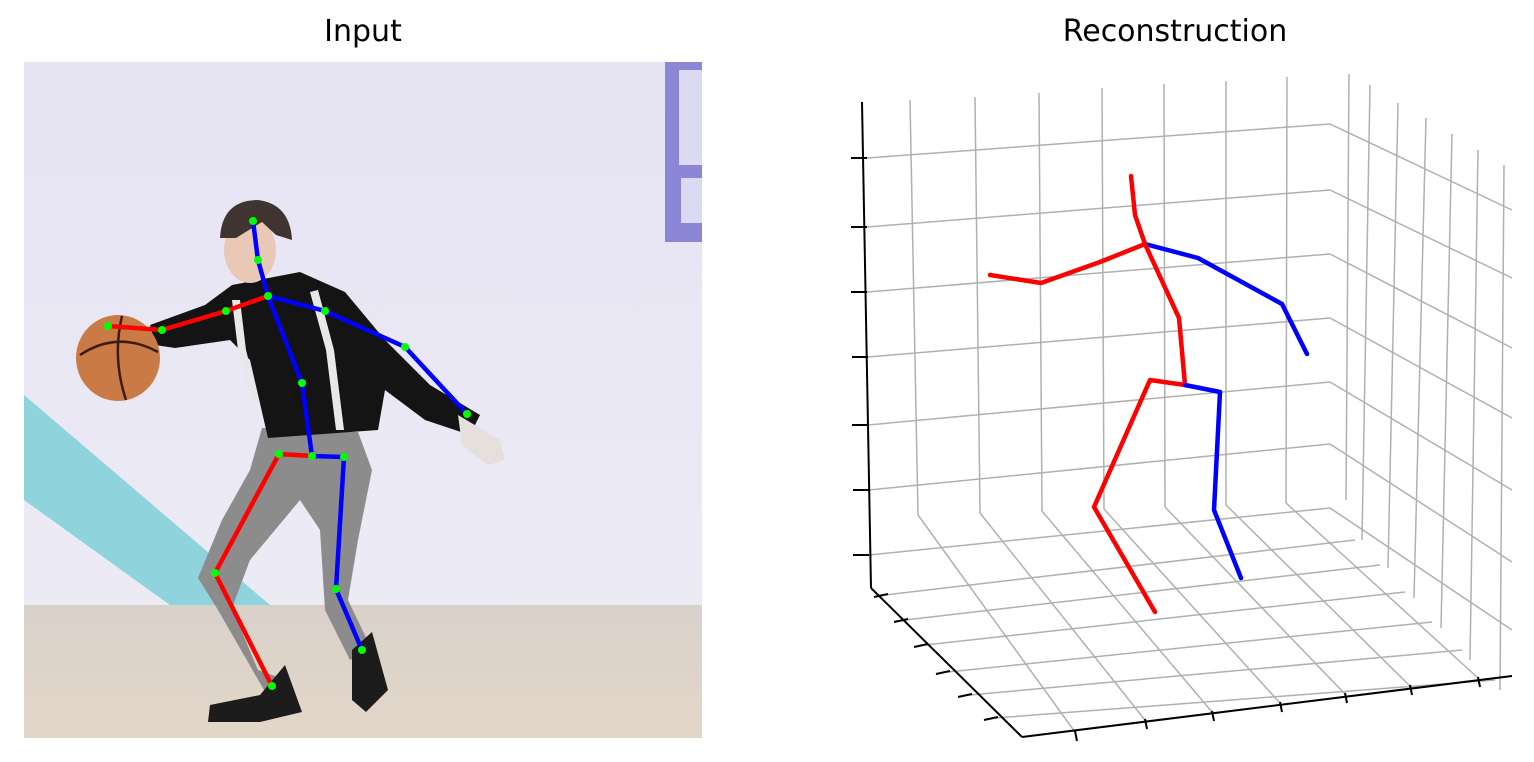  What do you see at coordinates (1213, 481) in the screenshot?
I see `bone-3d-left-leg` at bounding box center [1213, 481].